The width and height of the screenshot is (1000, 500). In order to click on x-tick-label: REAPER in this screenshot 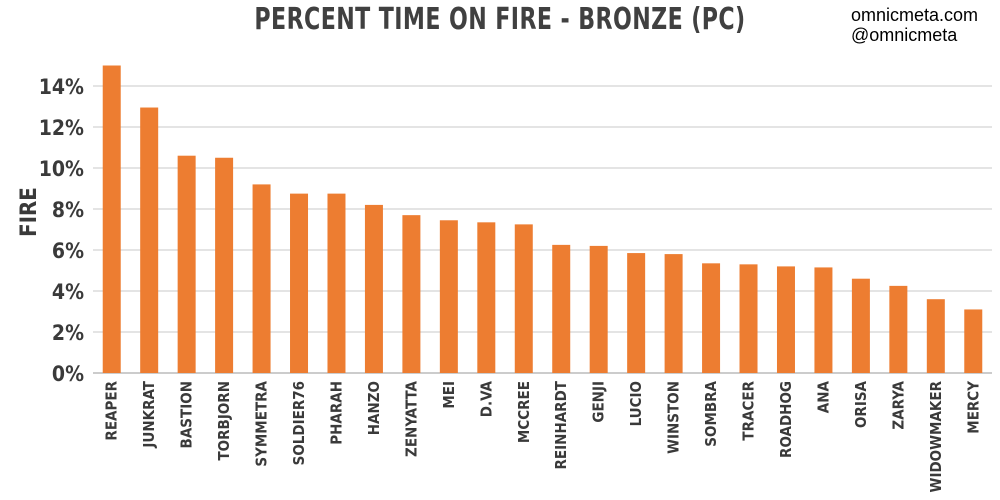, I will do `click(112, 410)`.